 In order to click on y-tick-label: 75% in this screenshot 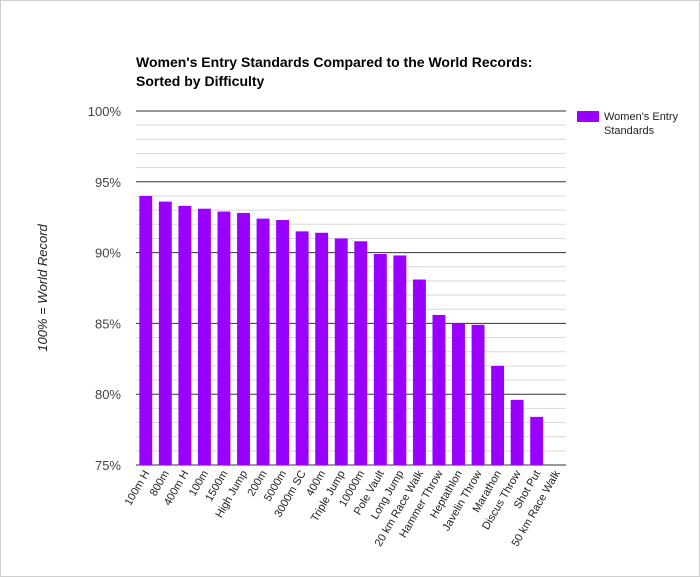, I will do `click(108, 465)`.